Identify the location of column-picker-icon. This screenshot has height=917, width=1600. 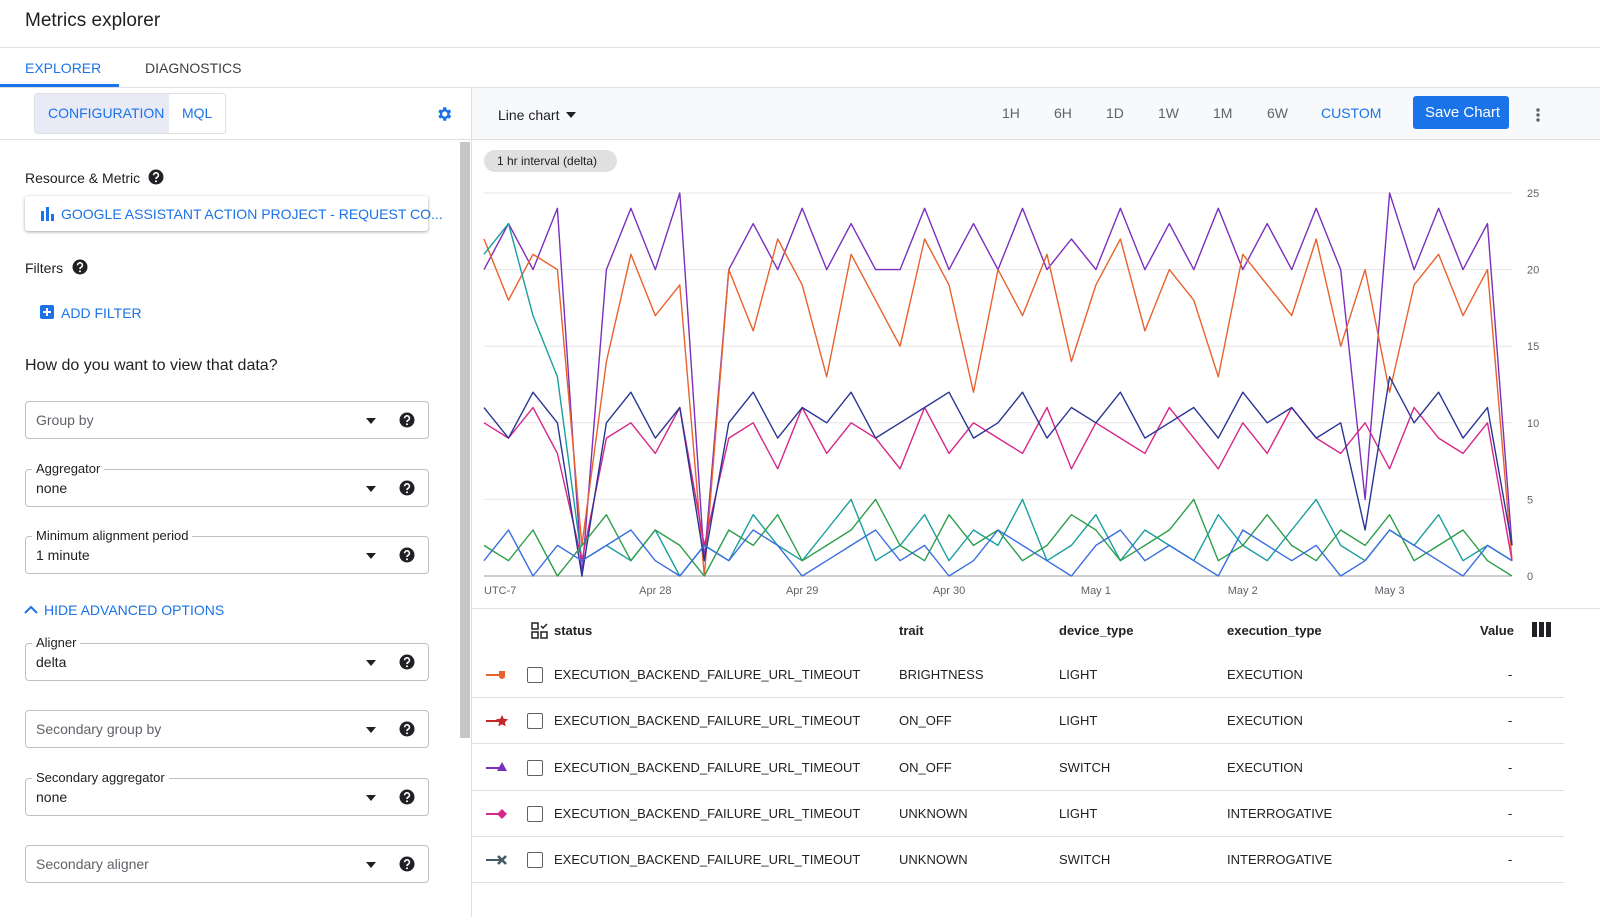
(540, 631).